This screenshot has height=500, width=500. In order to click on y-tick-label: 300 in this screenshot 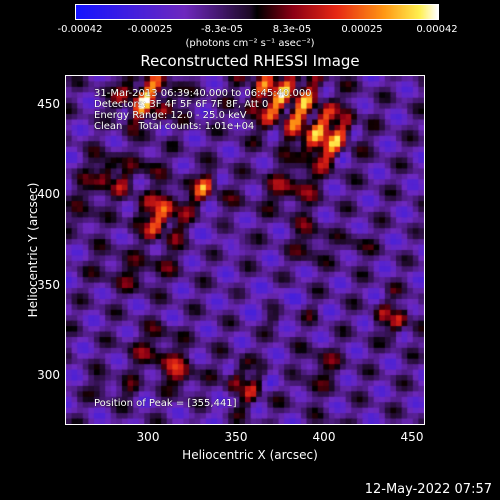, I will do `click(48, 375)`.